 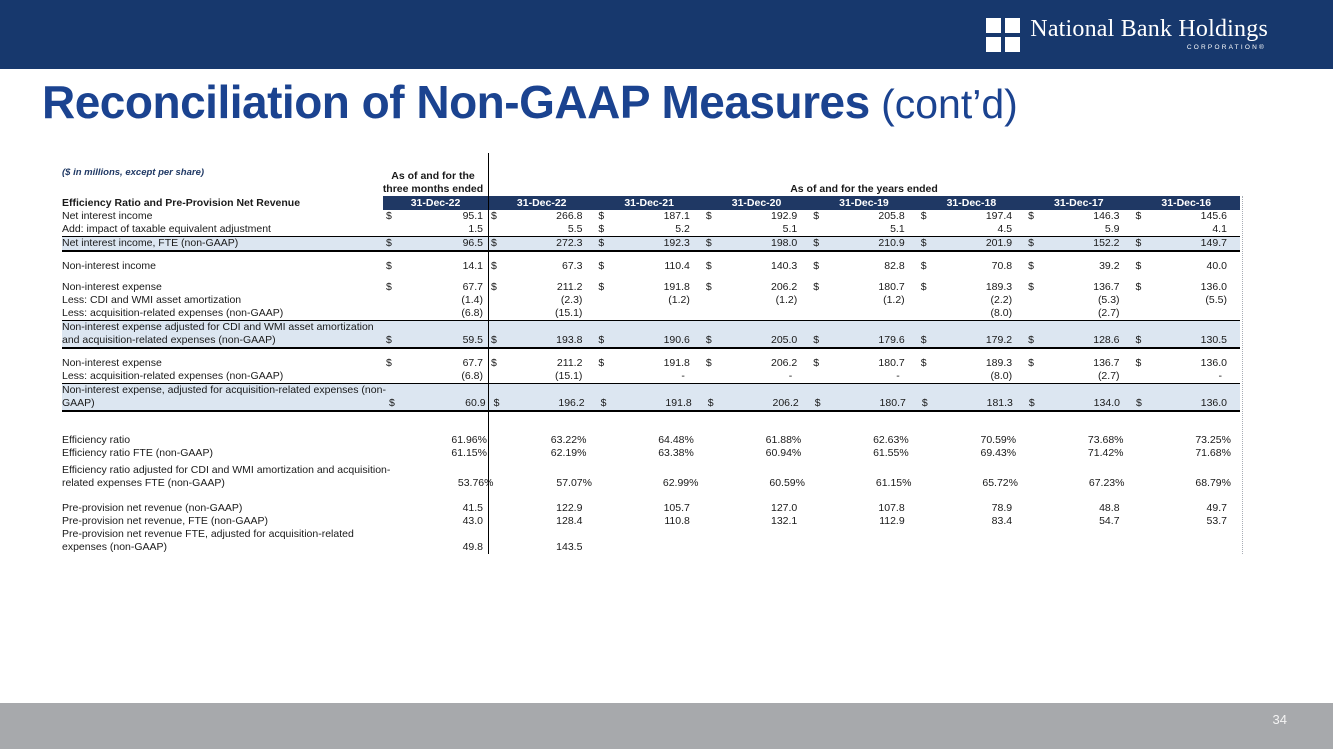 What do you see at coordinates (1149, 33) in the screenshot?
I see `logo-text-wrap: National Bank Holdings CORPORATION®` at bounding box center [1149, 33].